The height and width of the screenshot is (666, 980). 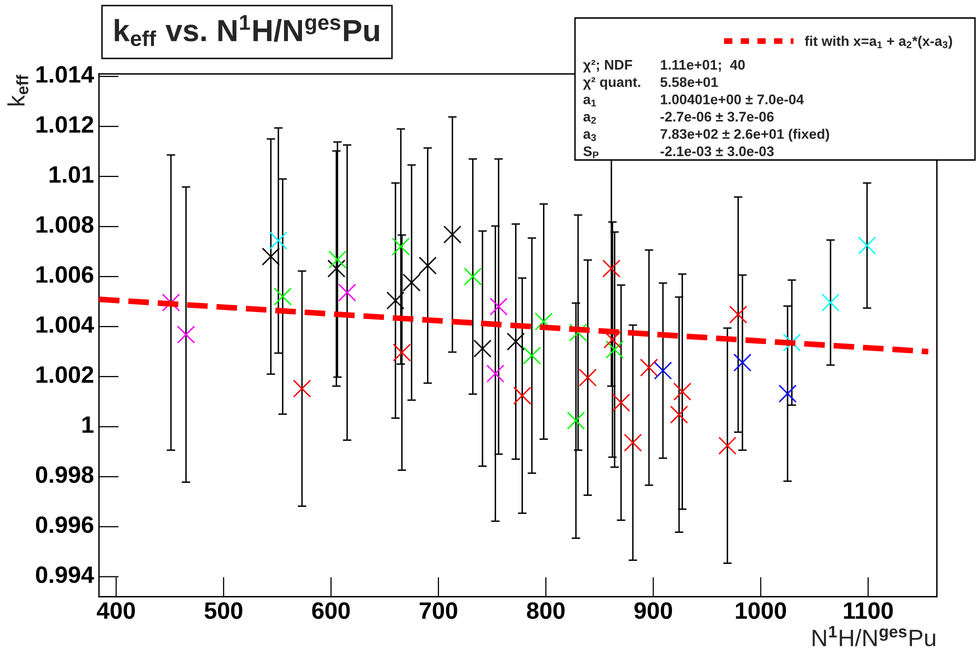 I want to click on x-tick-label: 1000, so click(x=761, y=610).